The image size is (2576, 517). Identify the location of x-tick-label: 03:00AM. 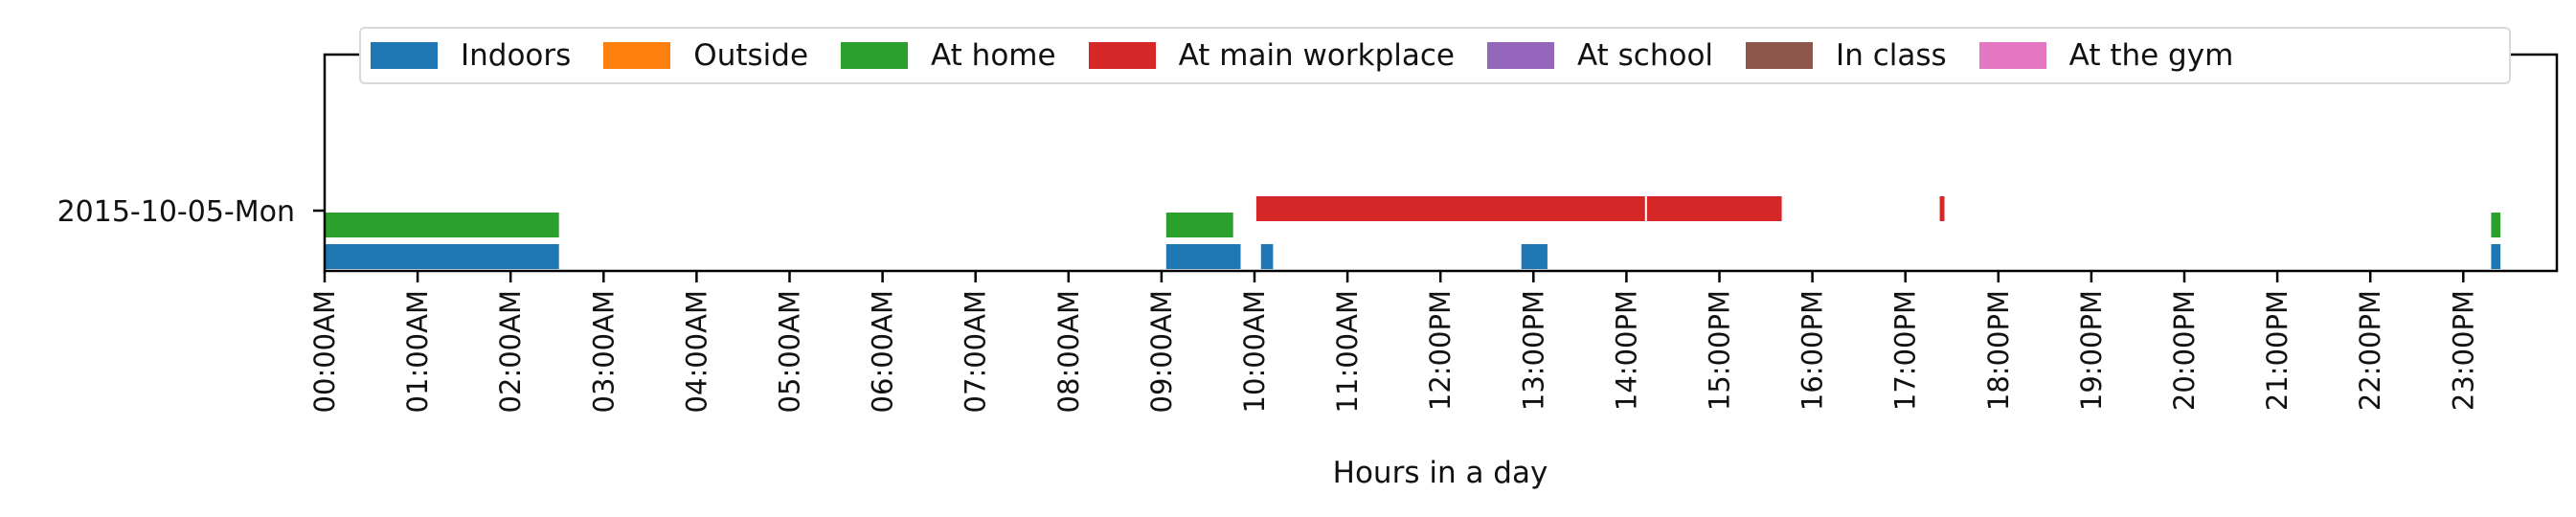
(603, 351).